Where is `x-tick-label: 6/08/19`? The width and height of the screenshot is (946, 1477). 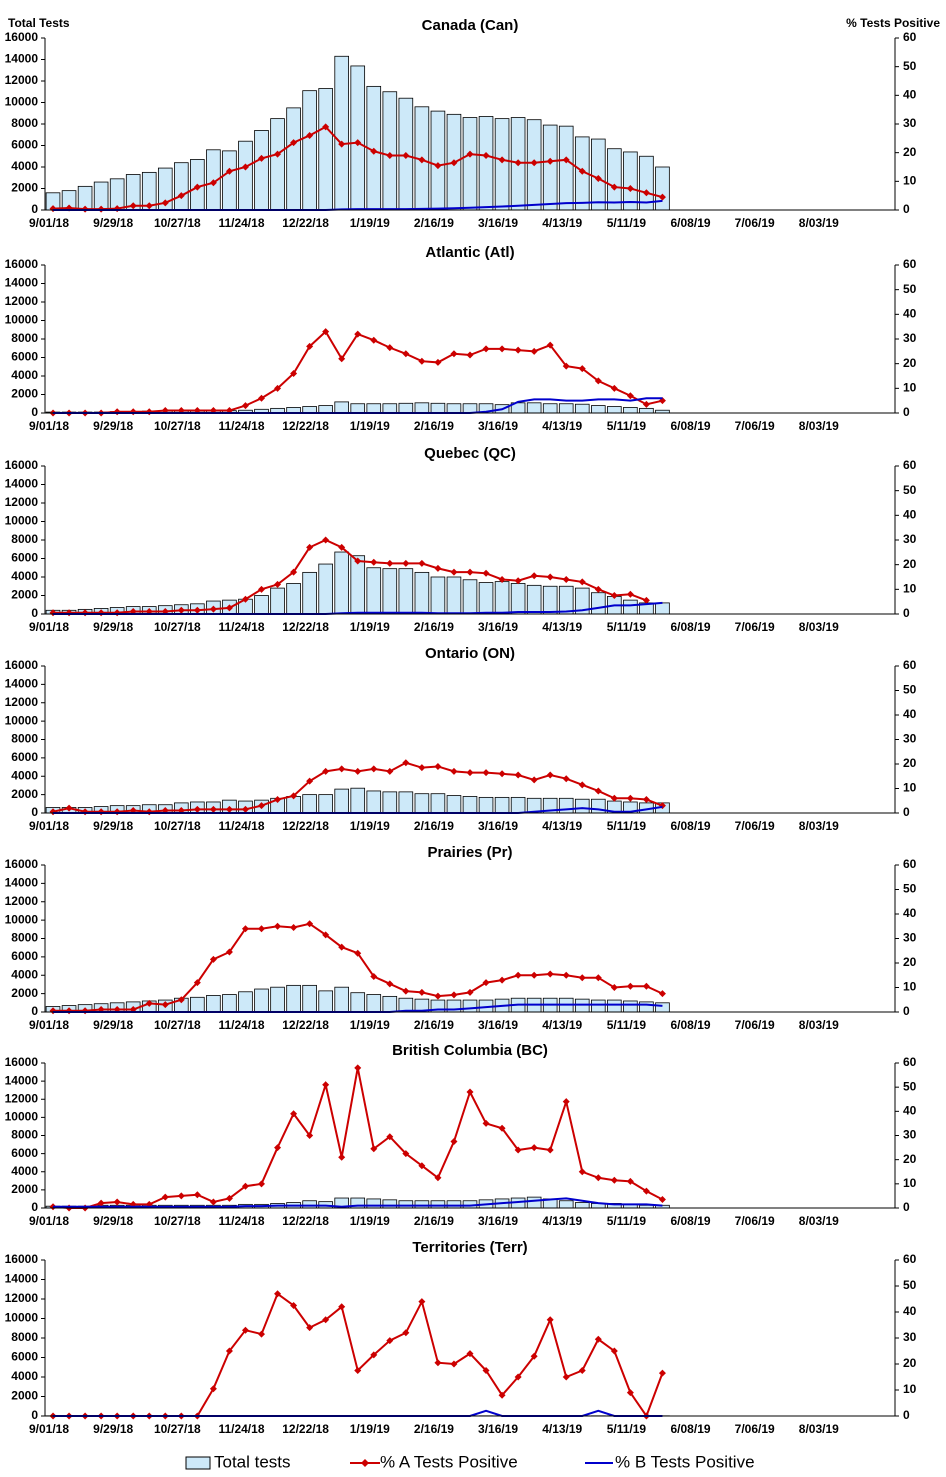 x-tick-label: 6/08/19 is located at coordinates (691, 426).